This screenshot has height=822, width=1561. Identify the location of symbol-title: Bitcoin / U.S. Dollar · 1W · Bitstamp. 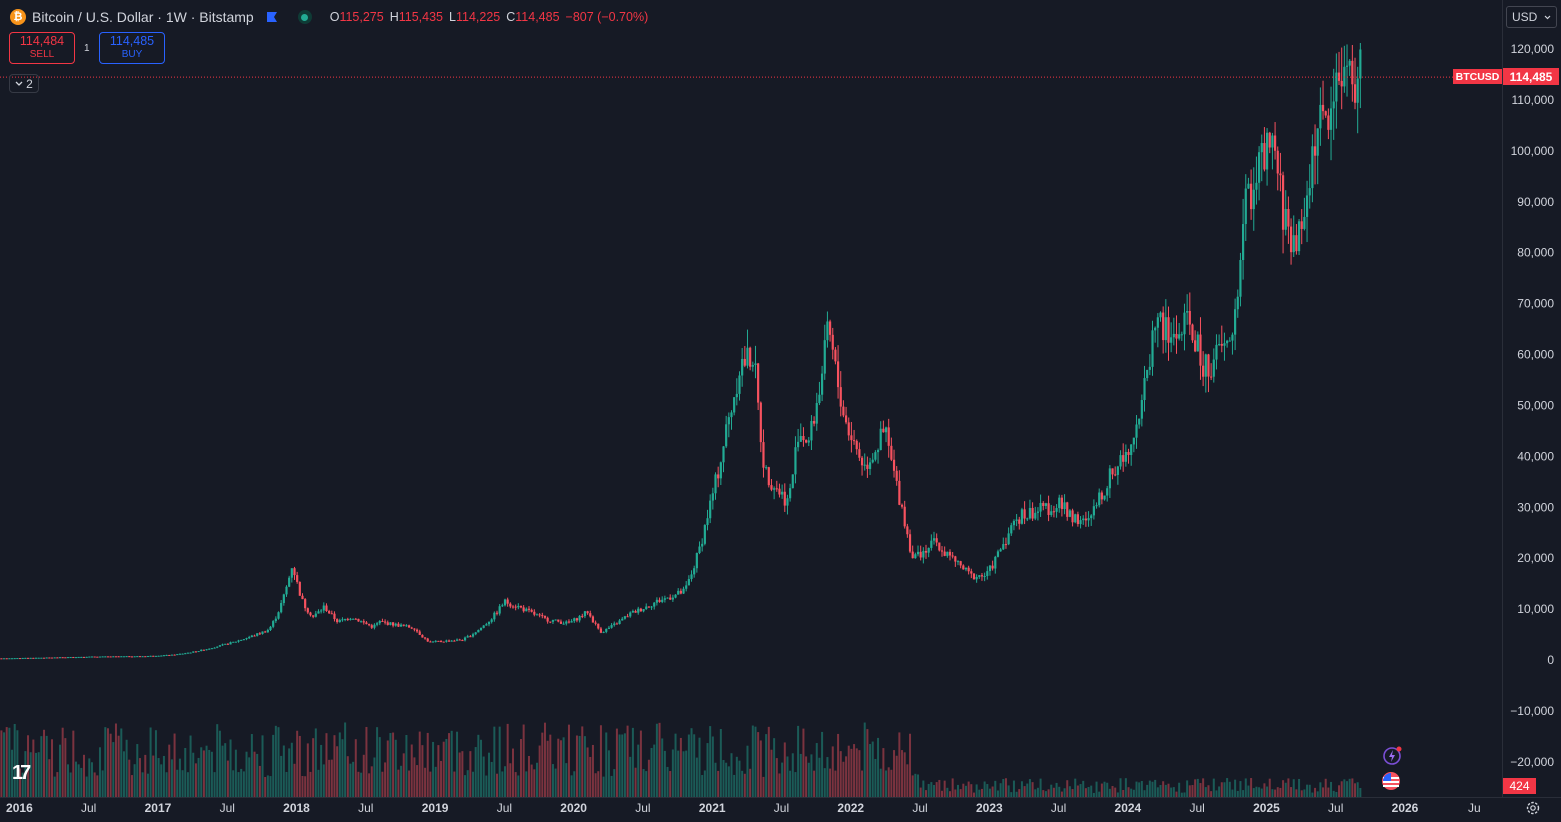
(143, 17).